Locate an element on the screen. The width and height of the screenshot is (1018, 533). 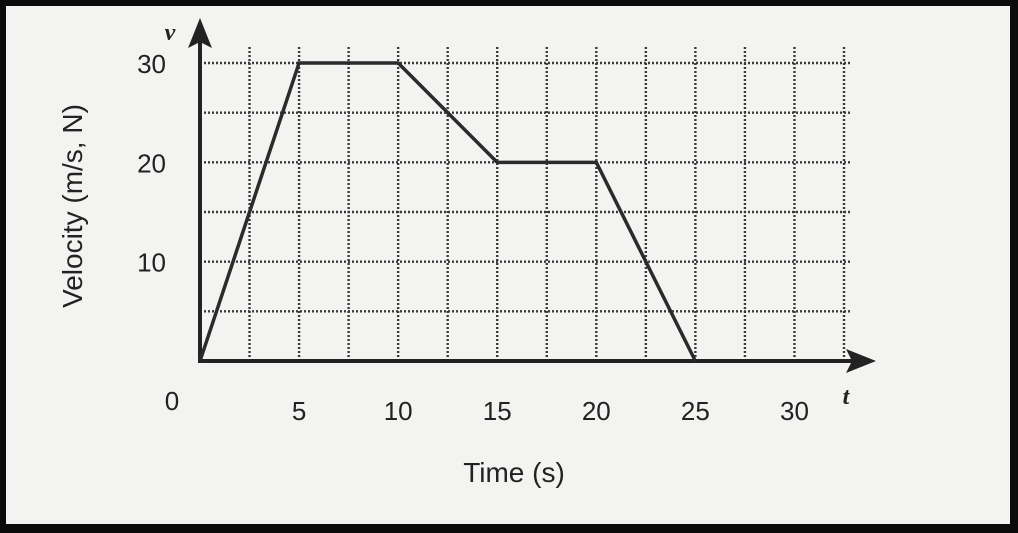
y-axis-title: Velocity (m/s, N) is located at coordinates (72, 206).